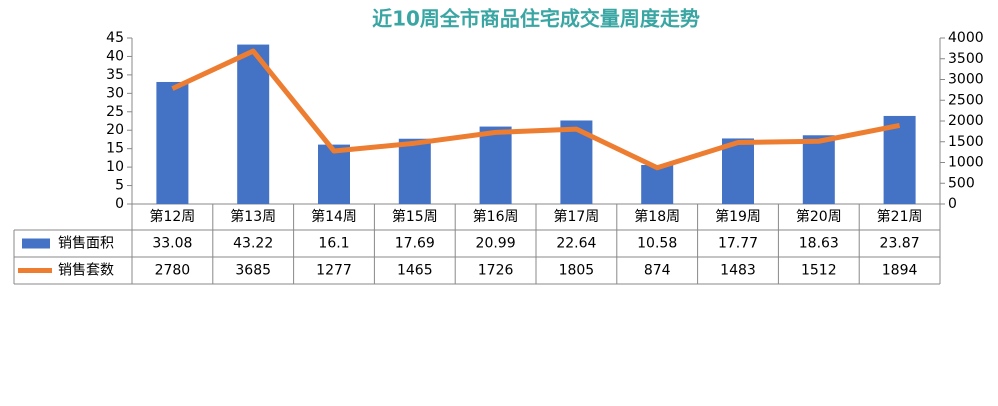  Describe the element at coordinates (115, 56) in the screenshot. I see `y-tick-label: 40` at that location.